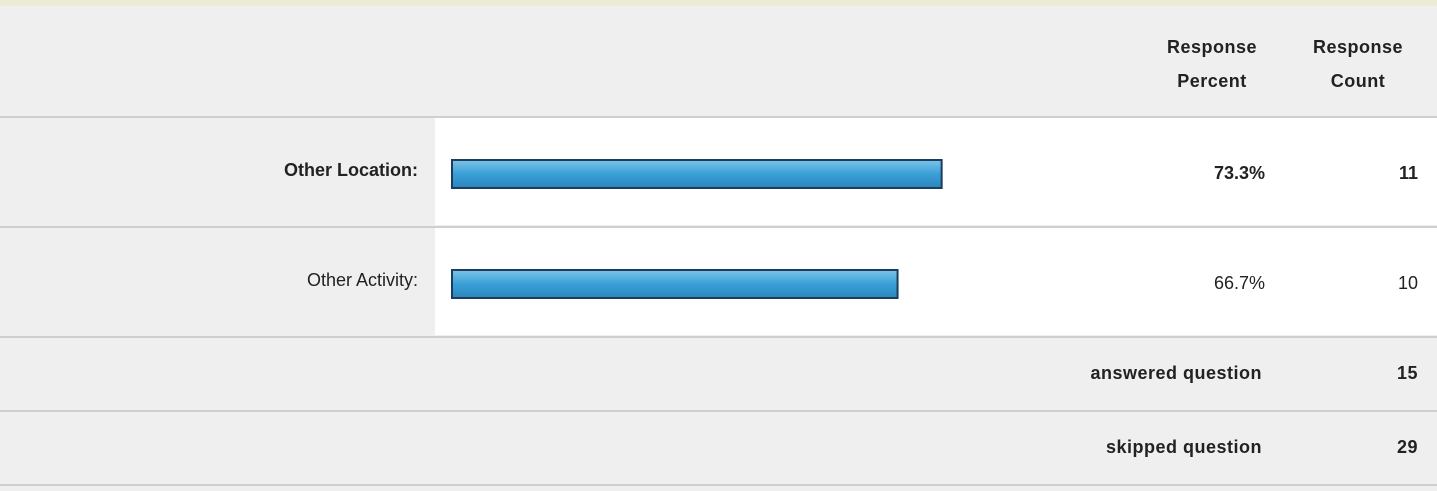 Image resolution: width=1437 pixels, height=491 pixels. What do you see at coordinates (1407, 373) in the screenshot?
I see `summary-count: 15` at bounding box center [1407, 373].